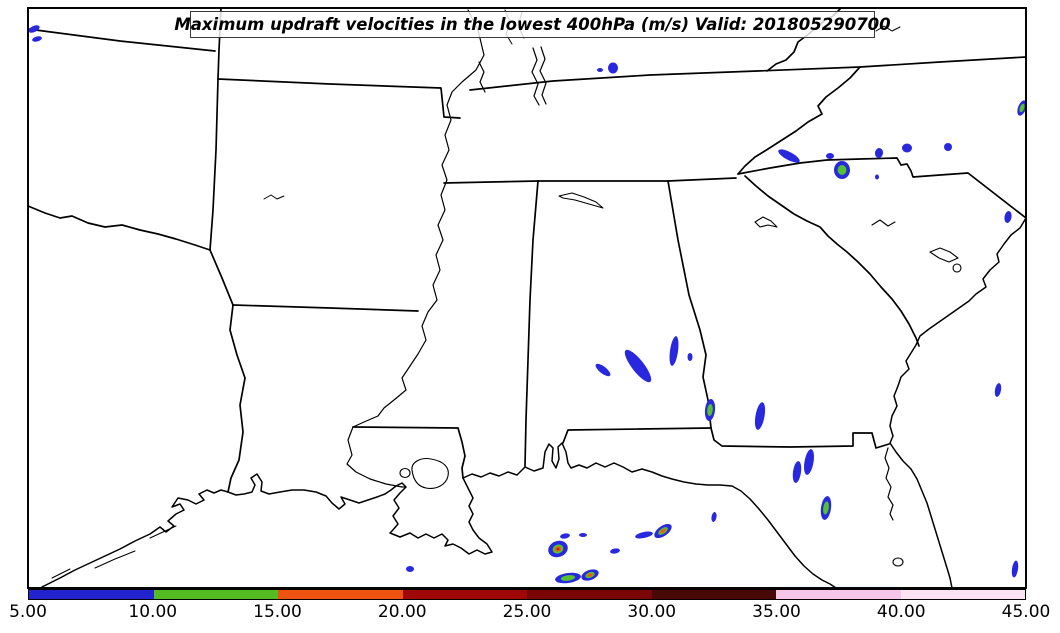 The image size is (1060, 633). I want to click on state-boundary-ga-sc-savannah-river, so click(832, 261).